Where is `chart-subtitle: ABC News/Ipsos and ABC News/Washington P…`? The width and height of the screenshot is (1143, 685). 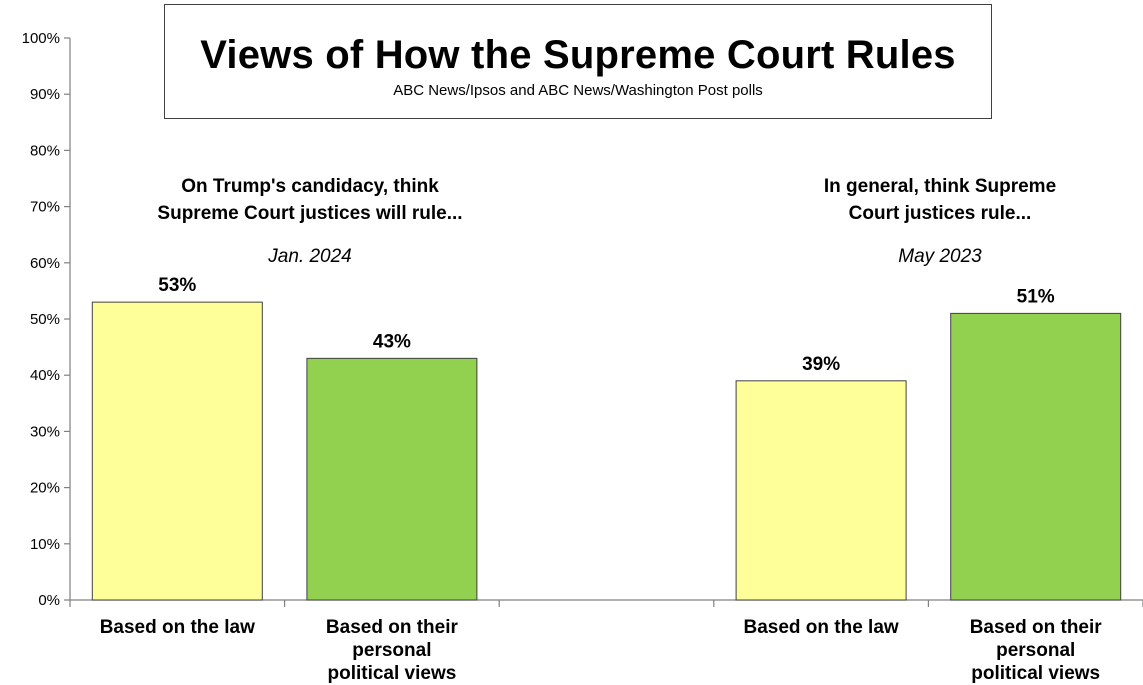
chart-subtitle: ABC News/Ipsos and ABC News/Washington P… is located at coordinates (578, 90).